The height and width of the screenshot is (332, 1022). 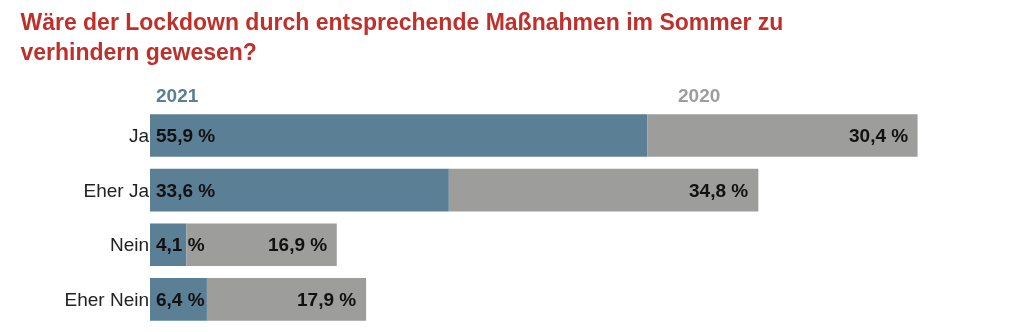 What do you see at coordinates (129, 245) in the screenshot?
I see `y-tick-label: Nein` at bounding box center [129, 245].